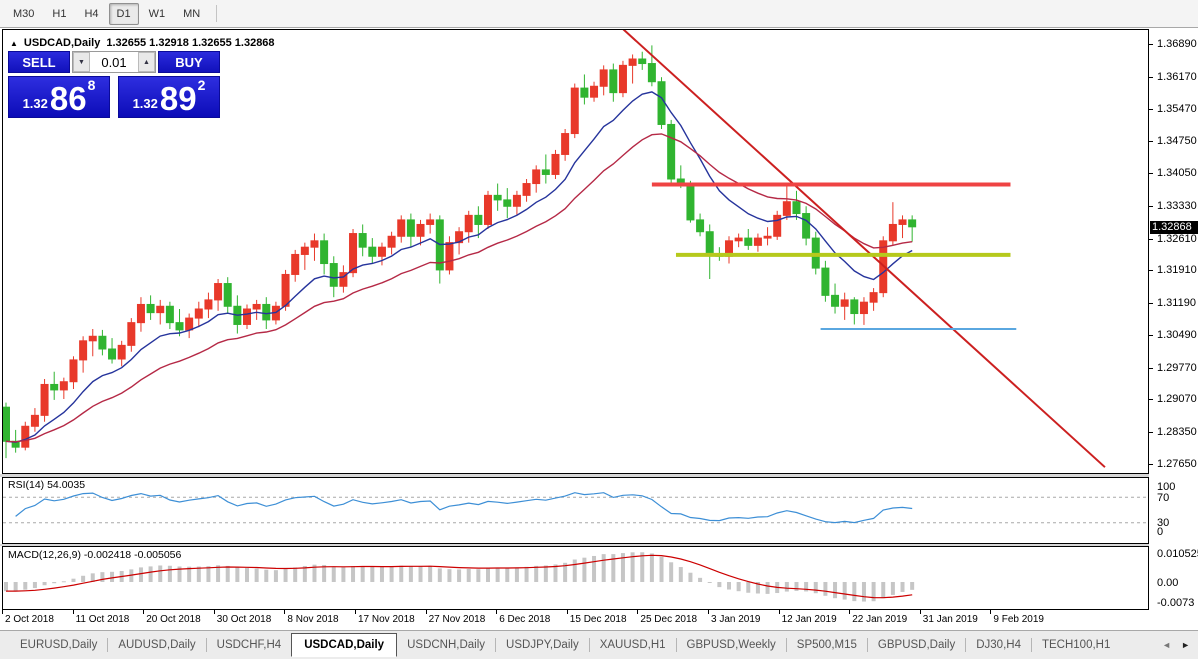 This screenshot has height=659, width=1198. Describe the element at coordinates (542, 645) in the screenshot. I see `chart-tab-usdjpy-daily: USDJPY,Daily` at that location.